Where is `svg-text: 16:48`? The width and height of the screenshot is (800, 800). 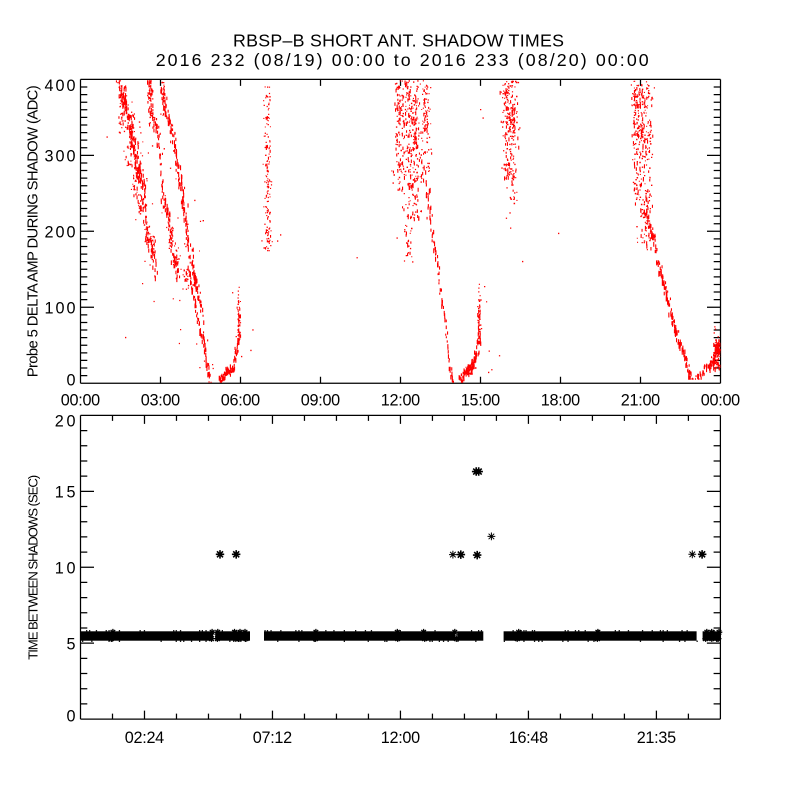 svg-text: 16:48 is located at coordinates (528, 738).